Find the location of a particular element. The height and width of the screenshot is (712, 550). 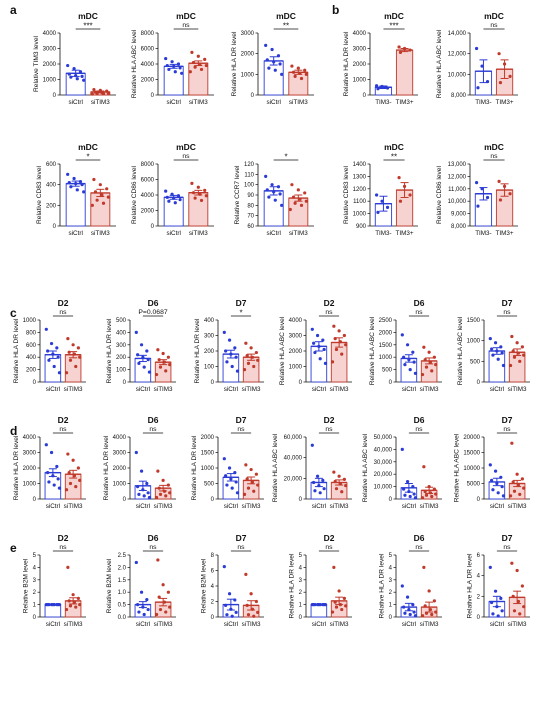

y-tick-label: 60 is located at coordinates (250, 227).